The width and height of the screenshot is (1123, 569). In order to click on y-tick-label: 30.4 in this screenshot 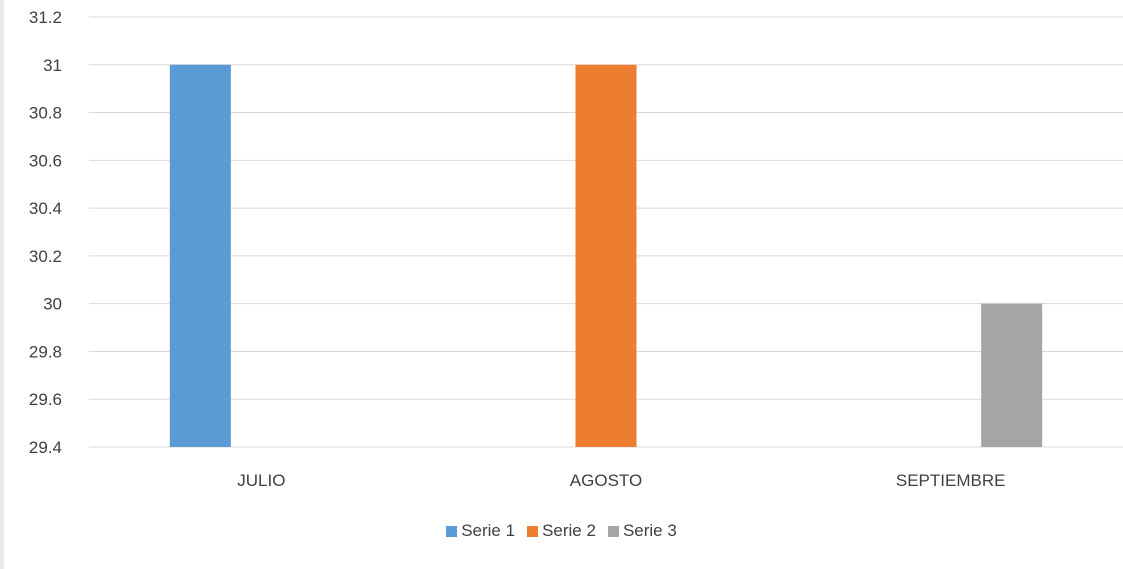, I will do `click(45, 208)`.